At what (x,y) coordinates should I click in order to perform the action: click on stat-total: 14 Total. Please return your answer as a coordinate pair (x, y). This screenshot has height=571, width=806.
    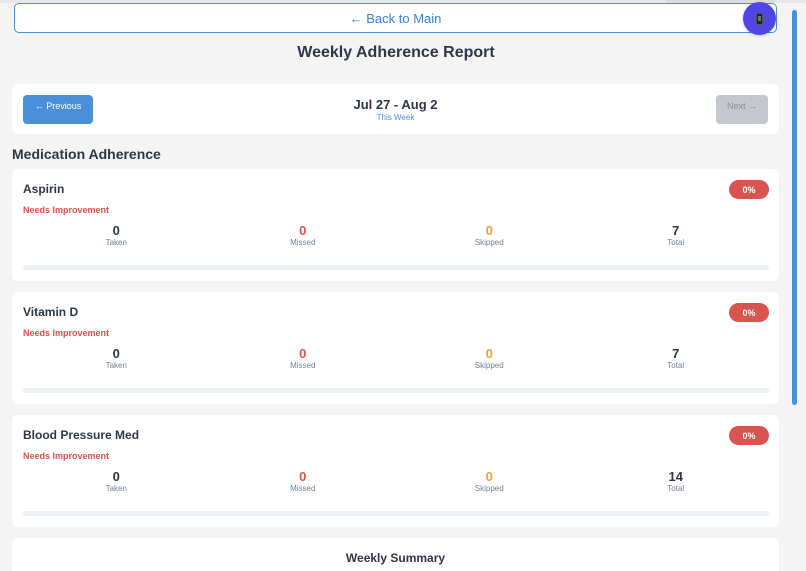
    Looking at the image, I should click on (676, 483).